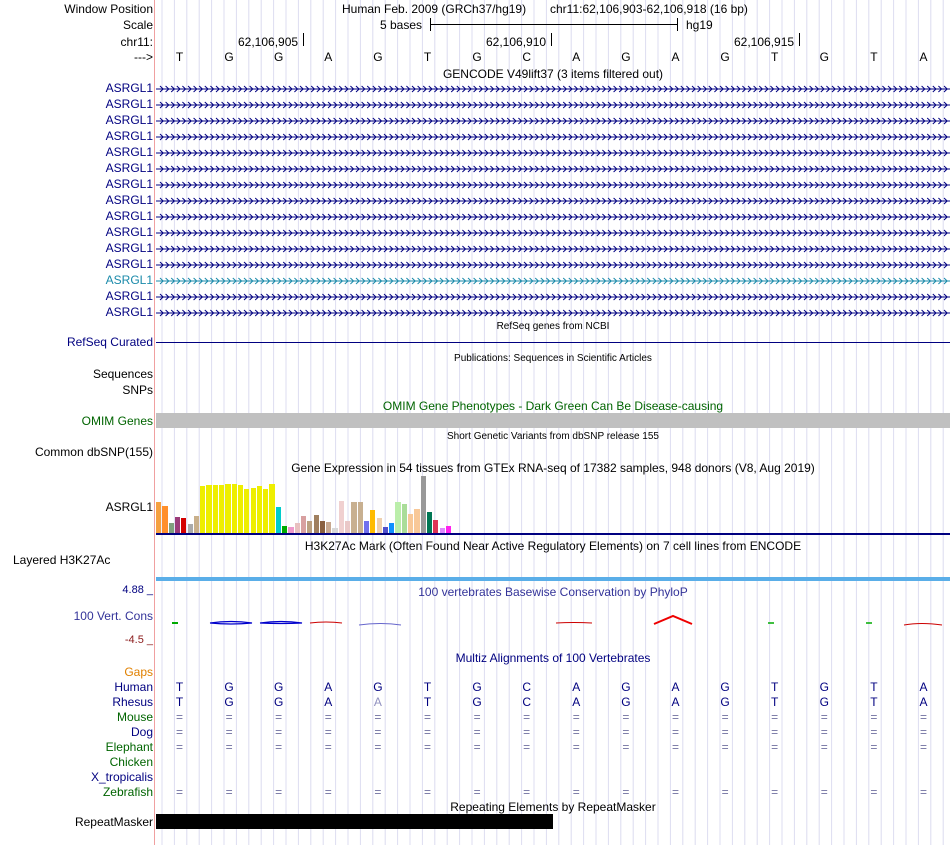  What do you see at coordinates (553, 622) in the screenshot?
I see `phylop-wiggle` at bounding box center [553, 622].